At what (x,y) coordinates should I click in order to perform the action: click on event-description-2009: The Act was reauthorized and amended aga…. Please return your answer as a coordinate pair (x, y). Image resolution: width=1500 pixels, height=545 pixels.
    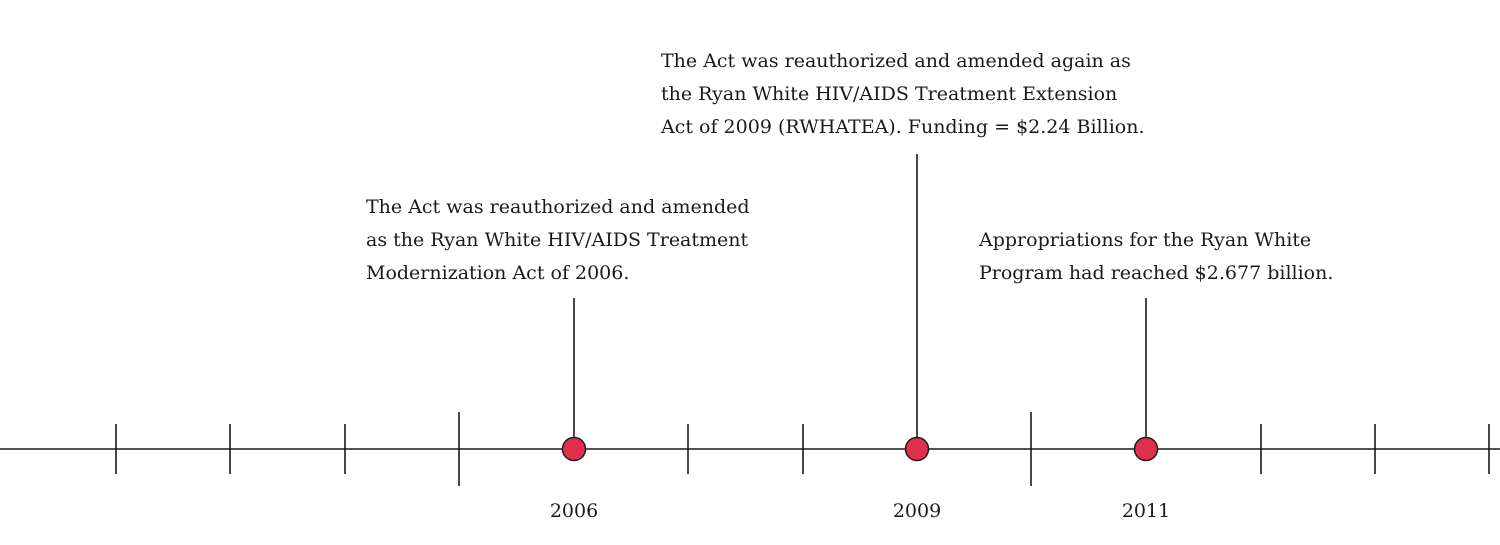
    Looking at the image, I should click on (903, 94).